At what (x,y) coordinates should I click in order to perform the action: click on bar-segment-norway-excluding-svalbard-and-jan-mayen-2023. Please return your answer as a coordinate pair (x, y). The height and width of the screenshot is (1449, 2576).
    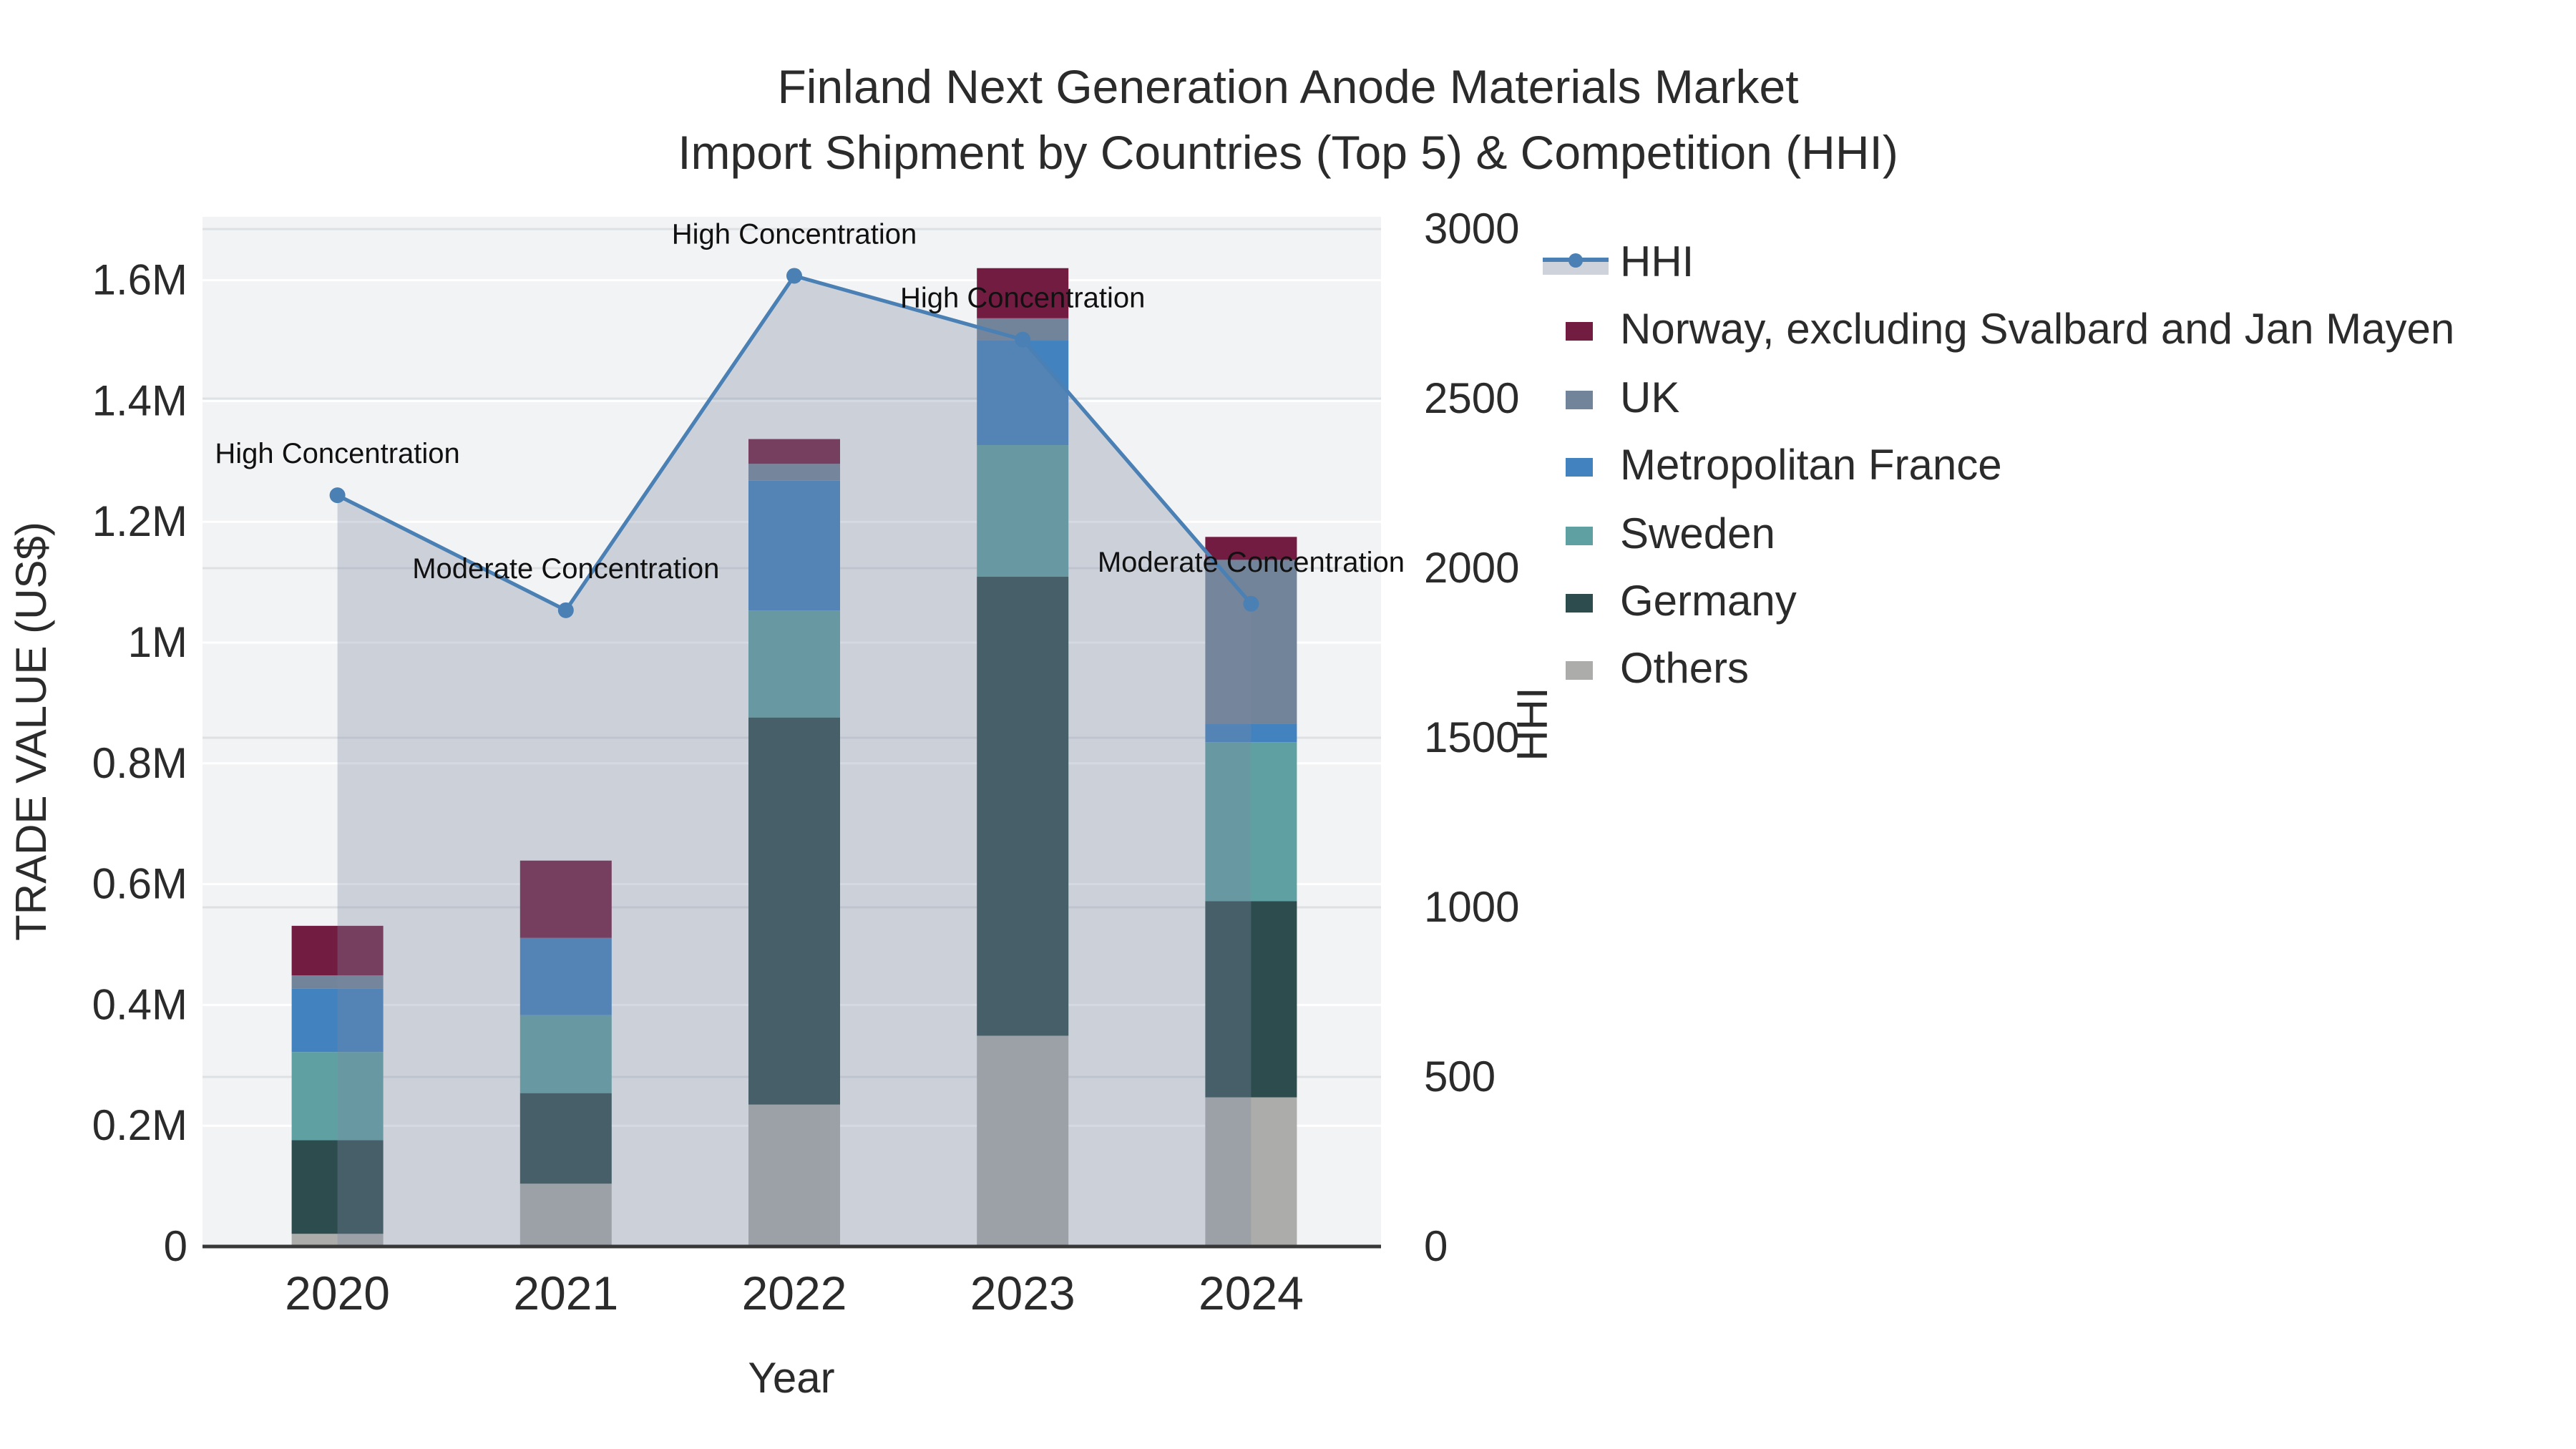
    Looking at the image, I should click on (1023, 293).